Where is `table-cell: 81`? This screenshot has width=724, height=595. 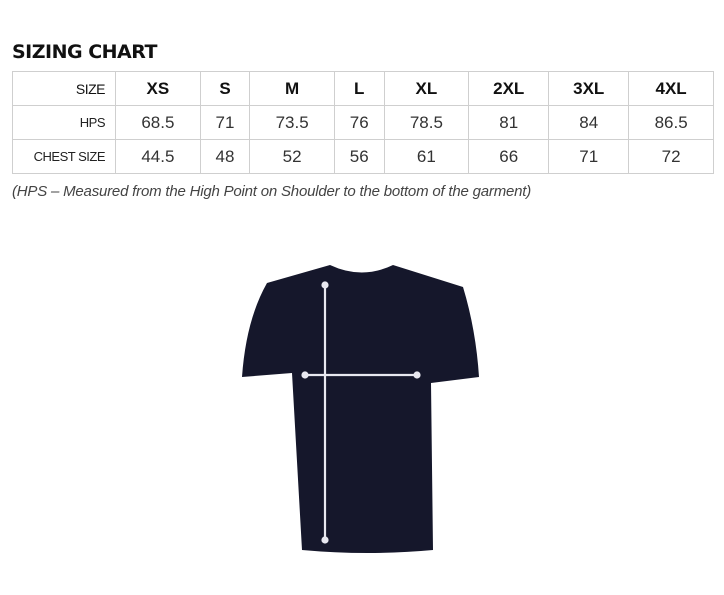
table-cell: 81 is located at coordinates (509, 122).